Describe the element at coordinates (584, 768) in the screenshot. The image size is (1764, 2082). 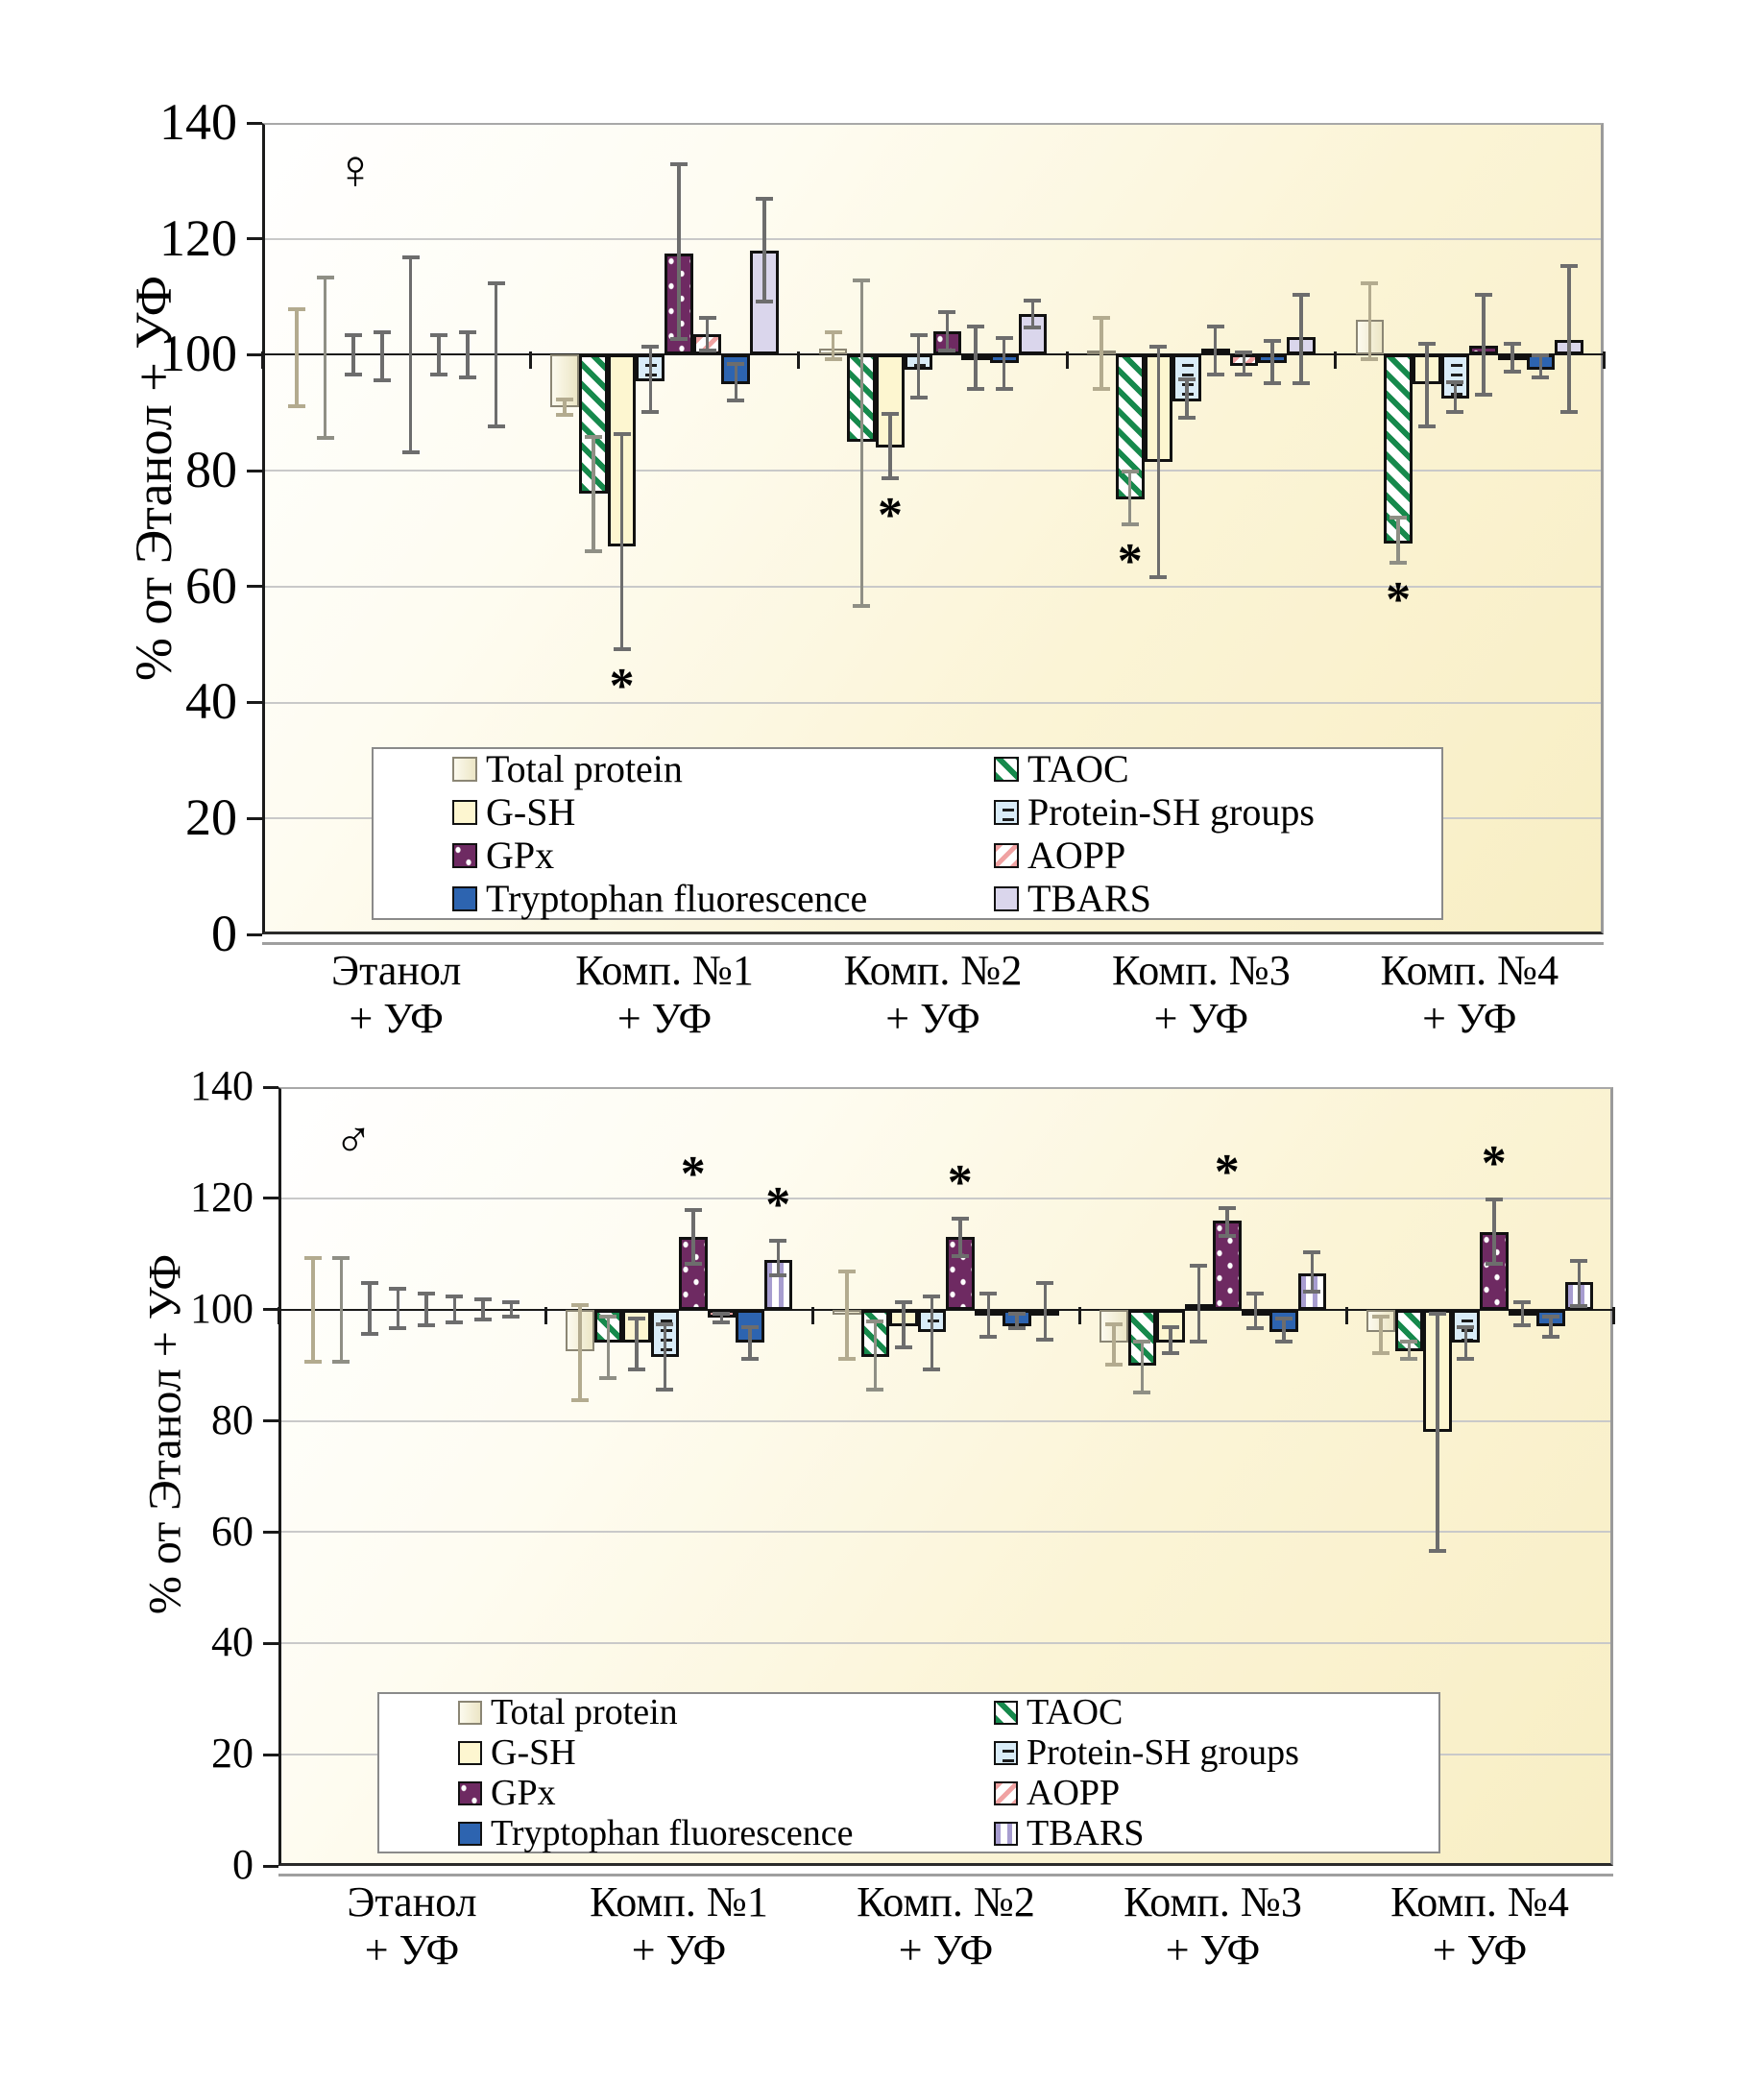
I see `legend-label-total_protein: Total protein` at that location.